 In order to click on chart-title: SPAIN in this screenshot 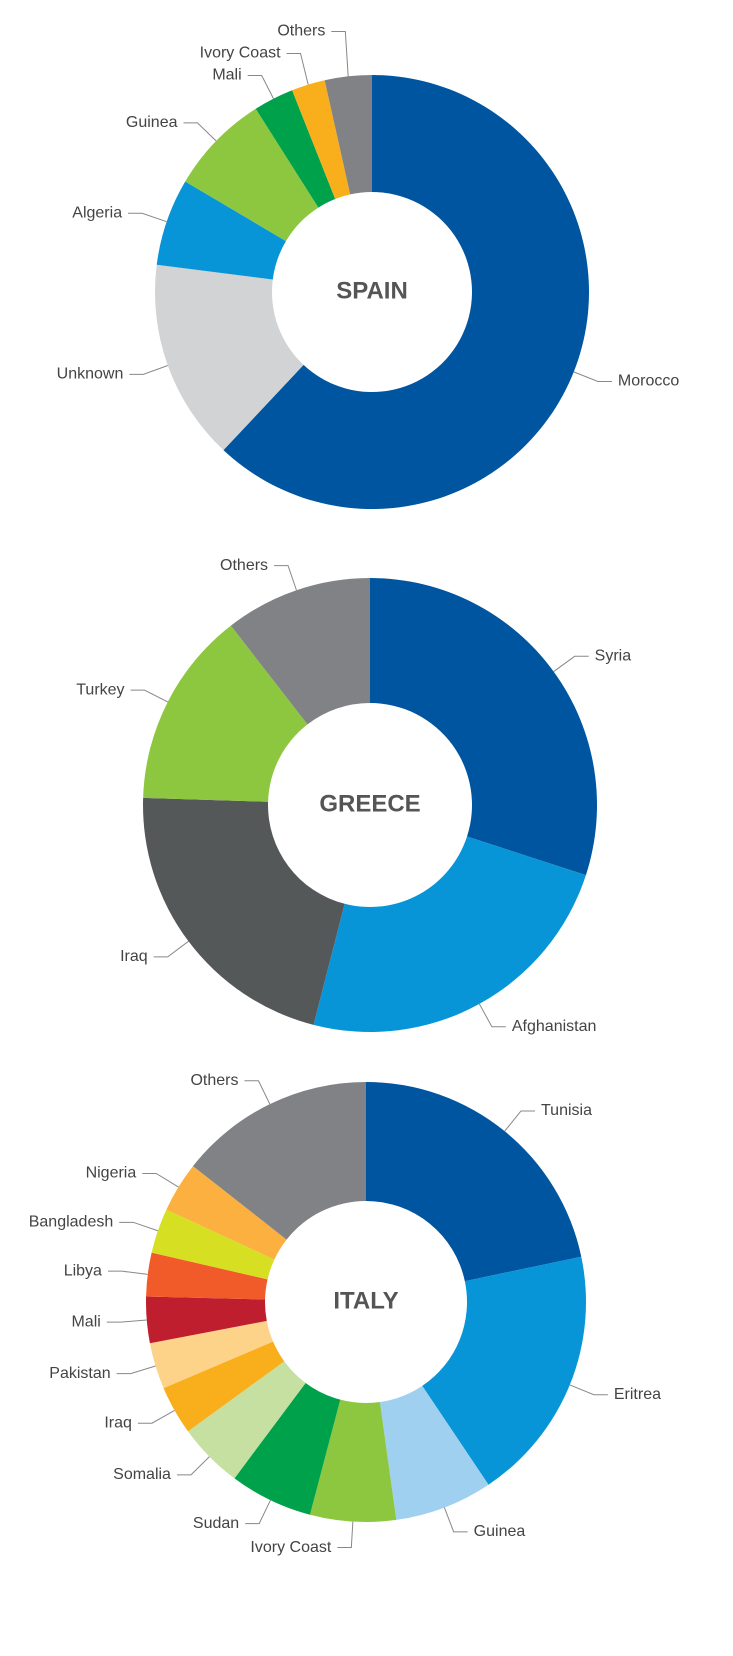, I will do `click(372, 290)`.